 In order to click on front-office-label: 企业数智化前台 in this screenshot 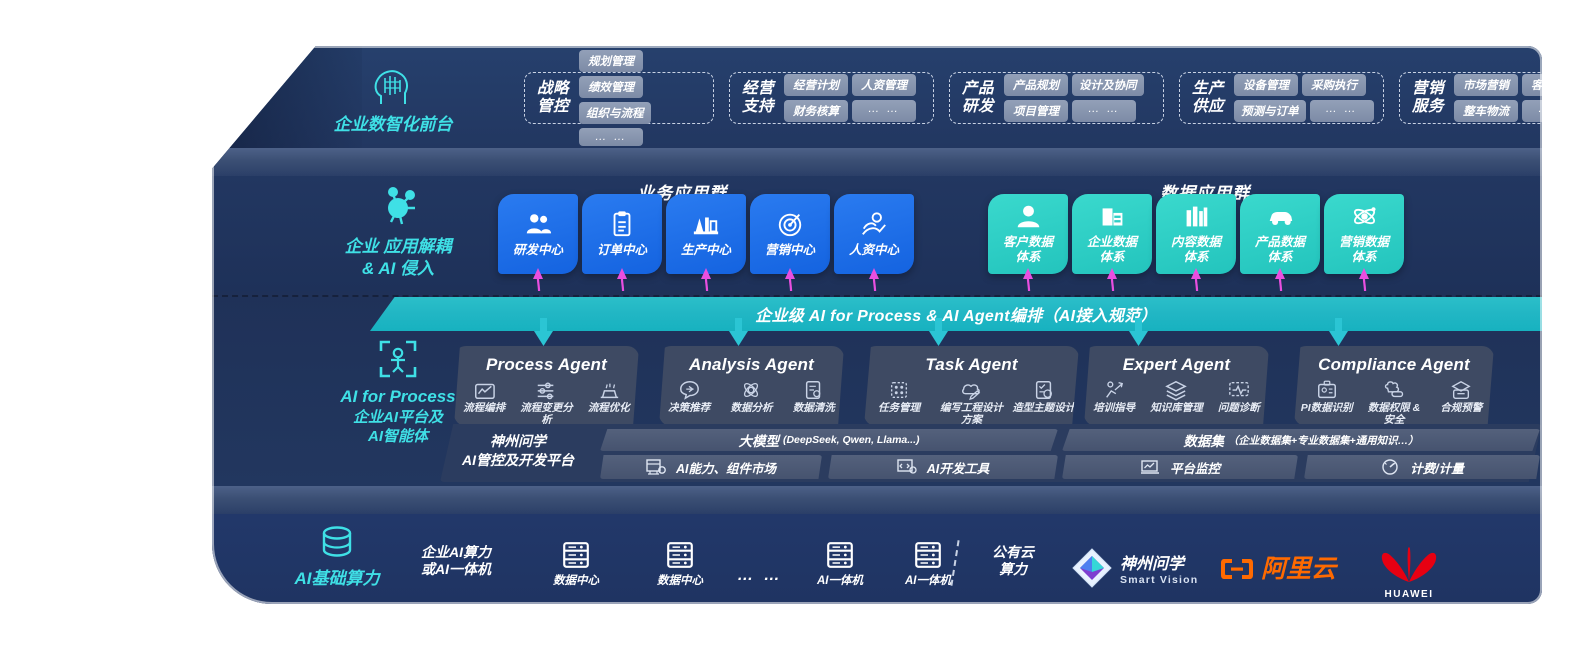, I will do `click(393, 124)`.